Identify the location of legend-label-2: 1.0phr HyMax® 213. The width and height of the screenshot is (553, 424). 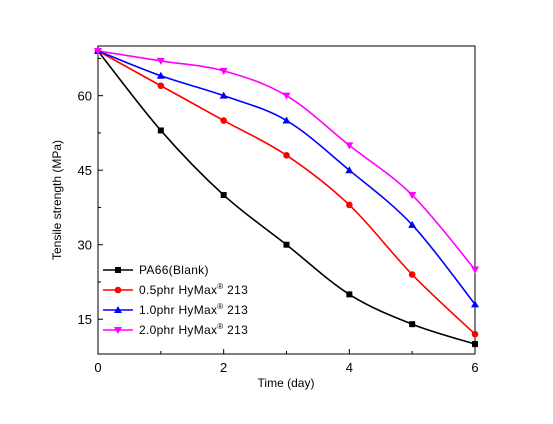
(193, 309).